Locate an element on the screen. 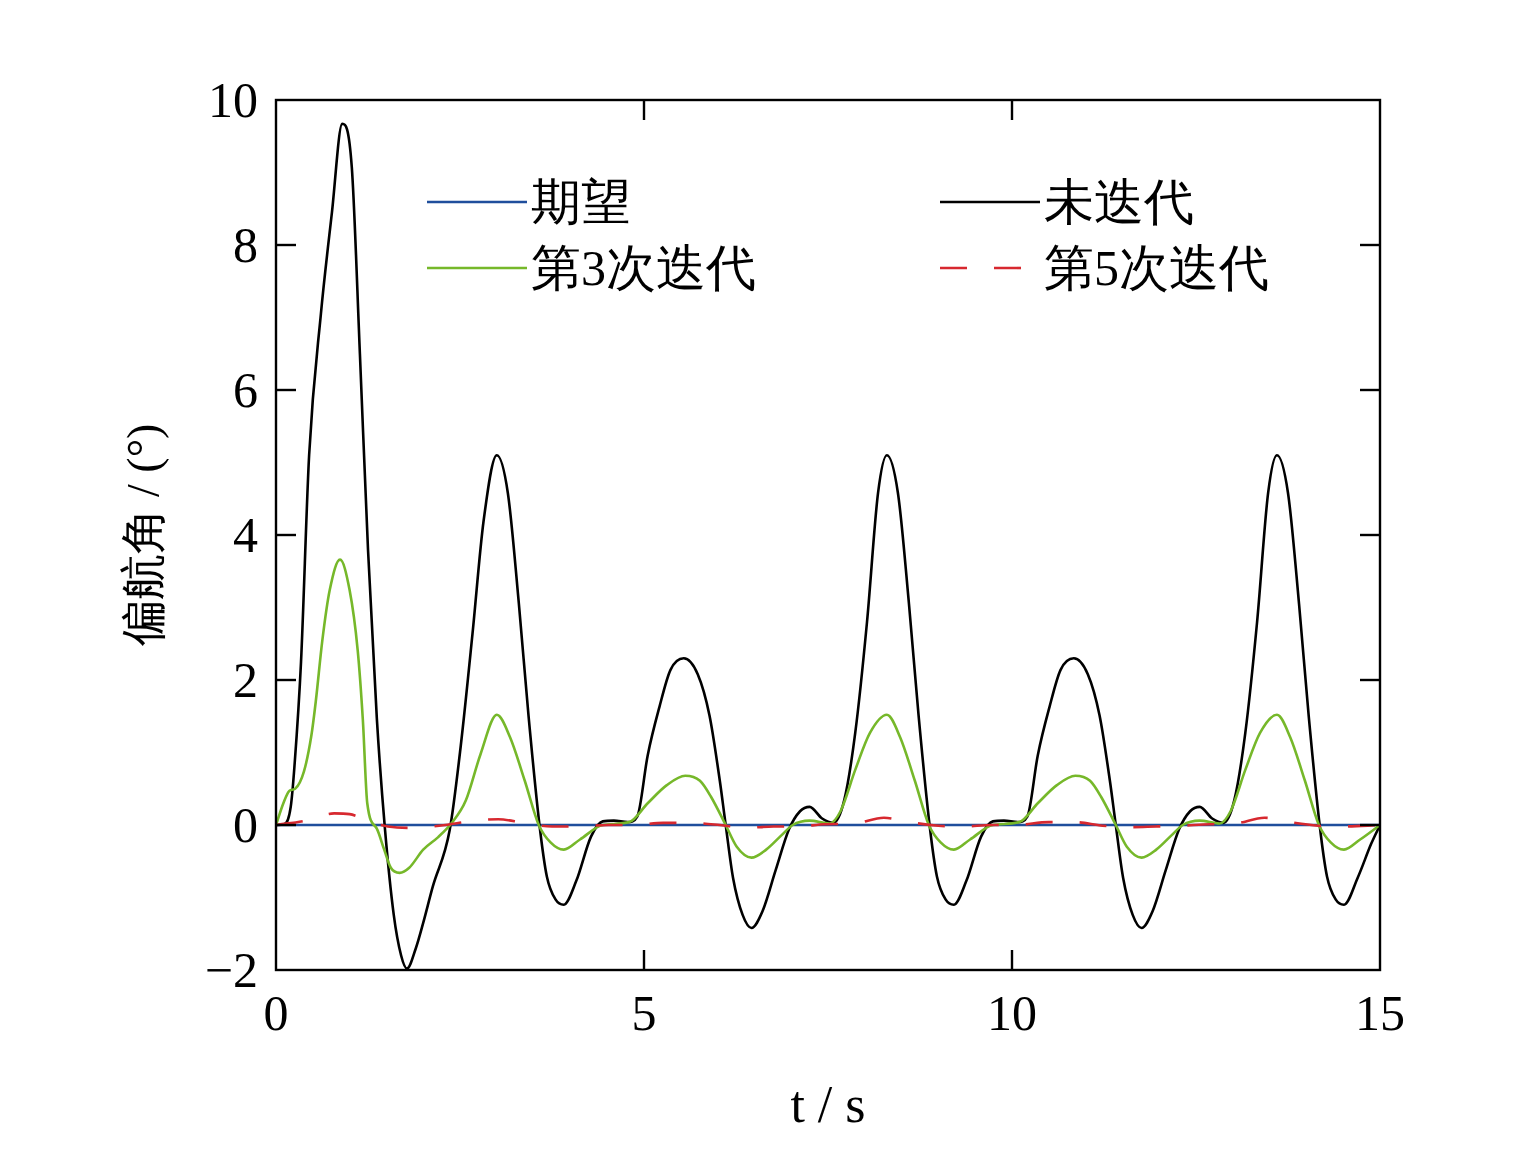  x-axis-title: t / s is located at coordinates (828, 1104).